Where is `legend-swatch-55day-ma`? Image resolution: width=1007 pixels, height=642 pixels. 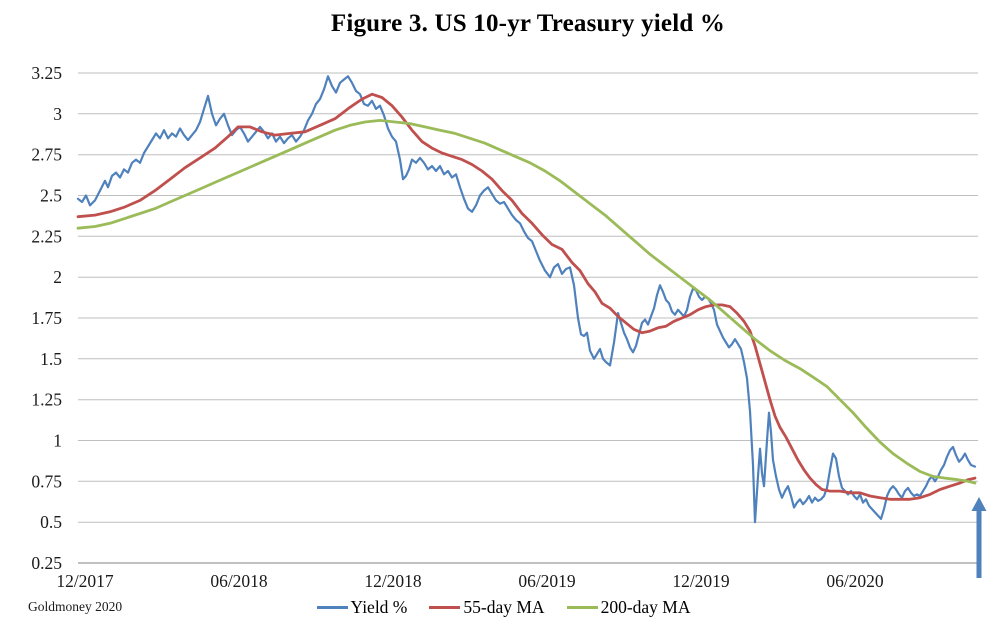
legend-swatch-55day-ma is located at coordinates (445, 607).